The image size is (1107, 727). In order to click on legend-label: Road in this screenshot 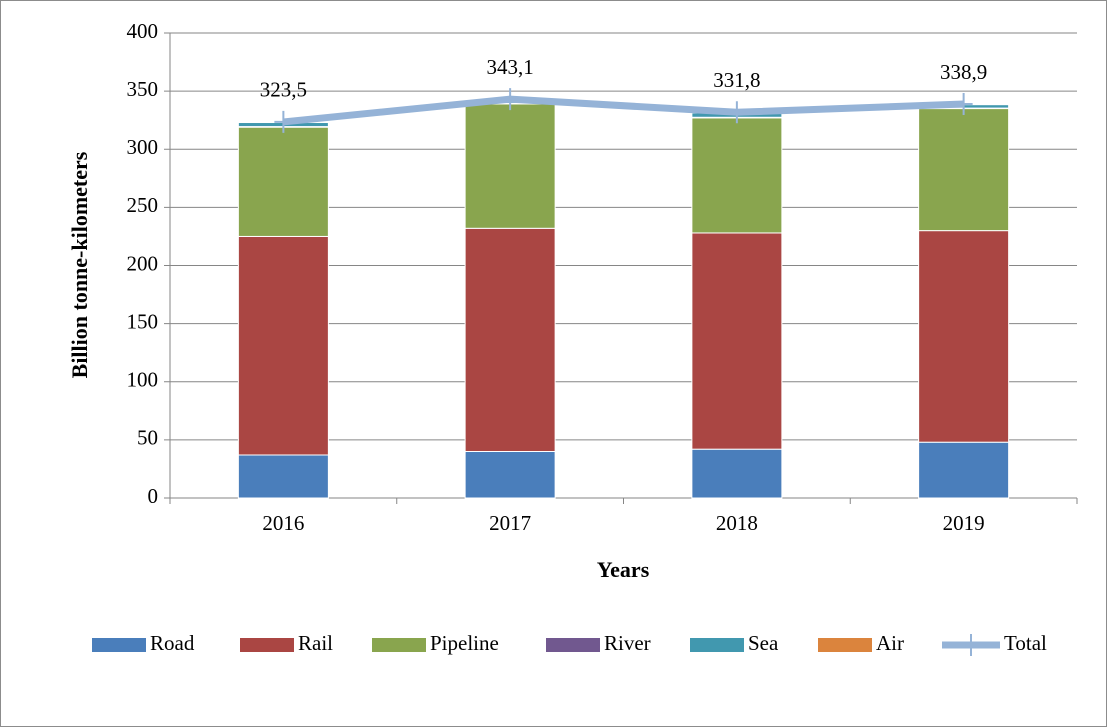, I will do `click(172, 643)`.